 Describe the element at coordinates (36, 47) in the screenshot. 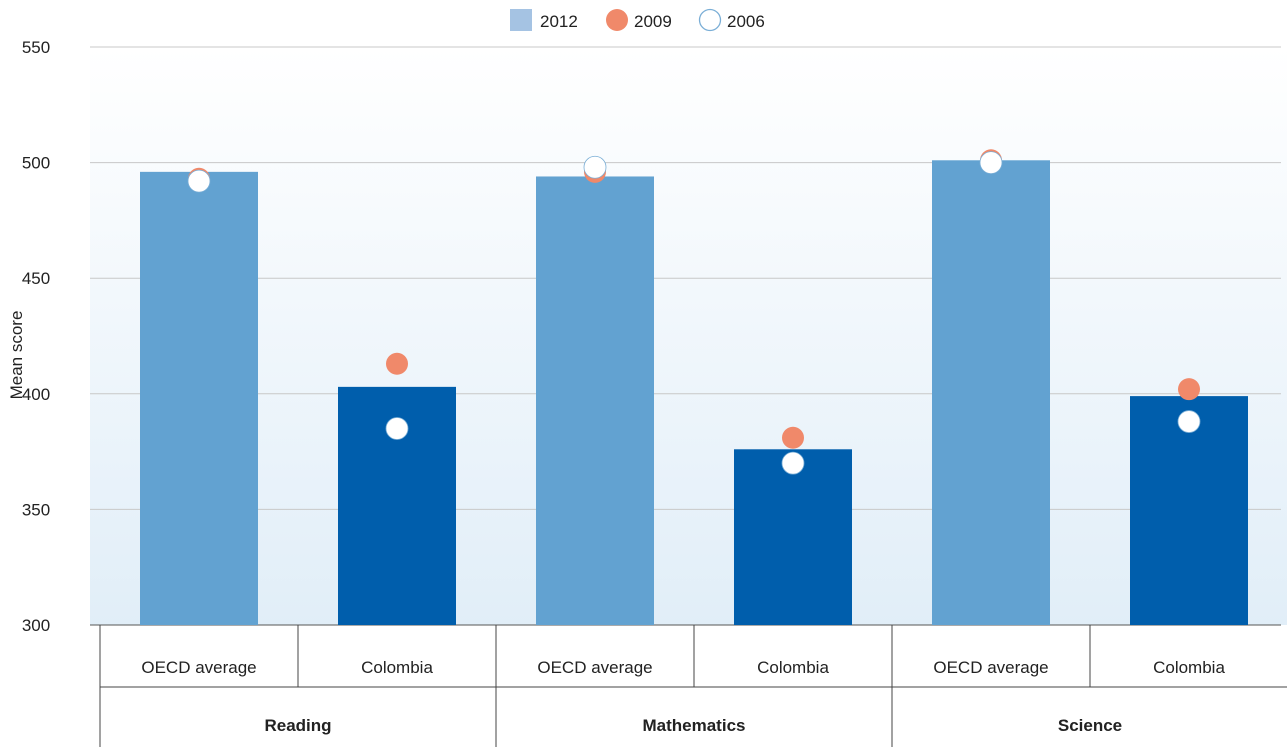

I see `y-tick-label: 550` at that location.